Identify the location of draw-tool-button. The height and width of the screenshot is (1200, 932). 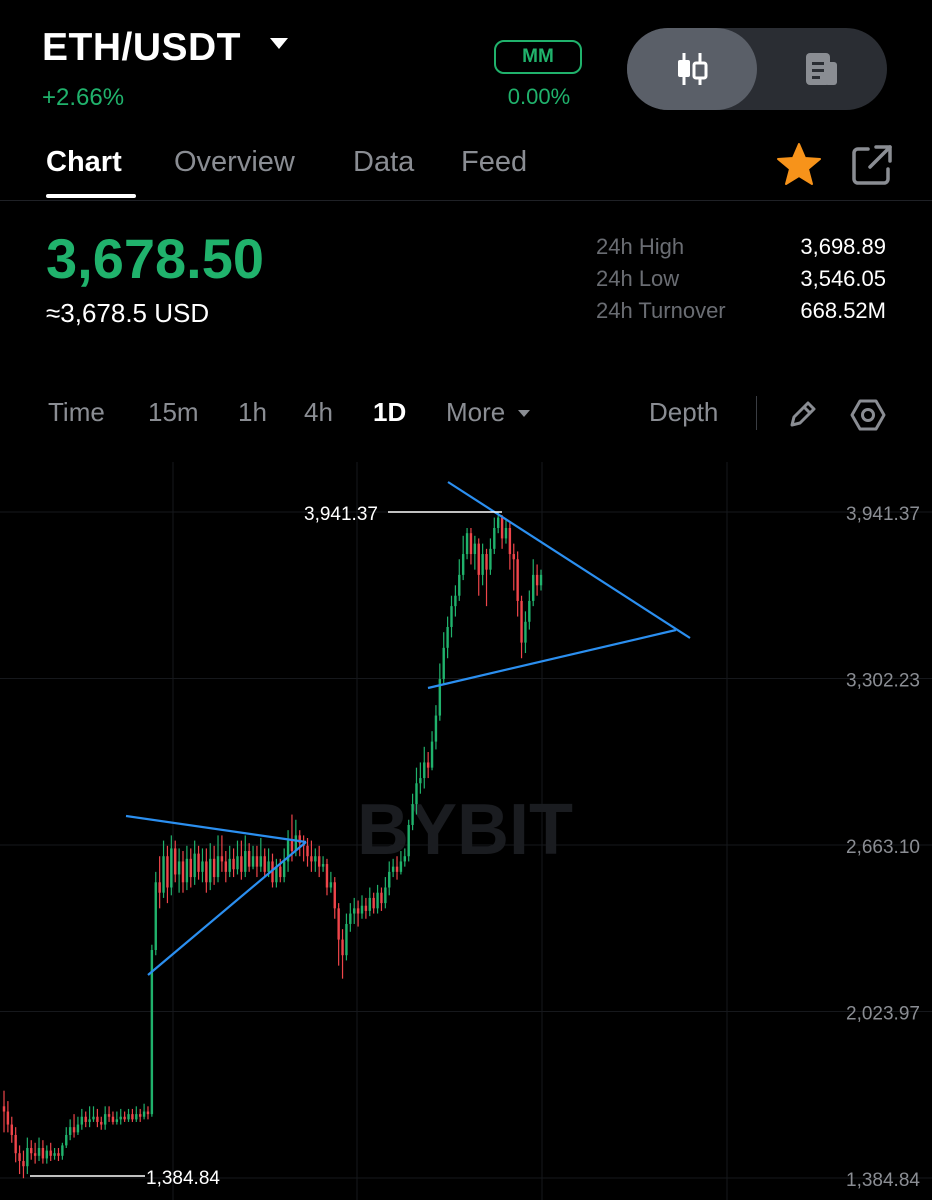
(803, 416).